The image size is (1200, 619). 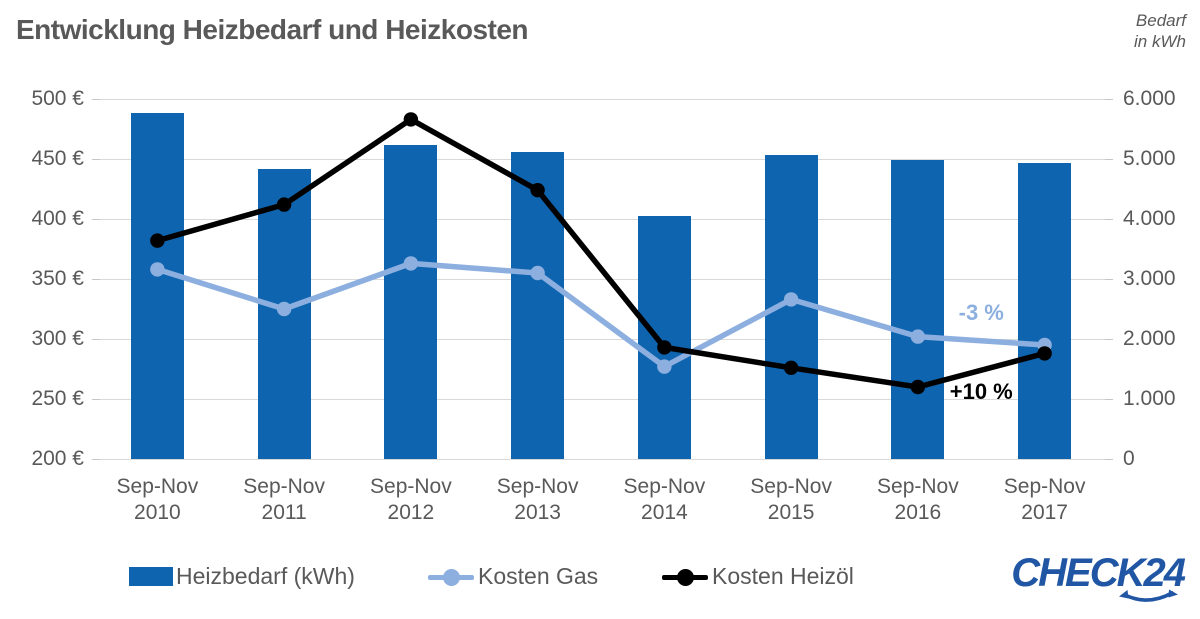 What do you see at coordinates (57, 458) in the screenshot?
I see `left-axis-tick-label: 200 €` at bounding box center [57, 458].